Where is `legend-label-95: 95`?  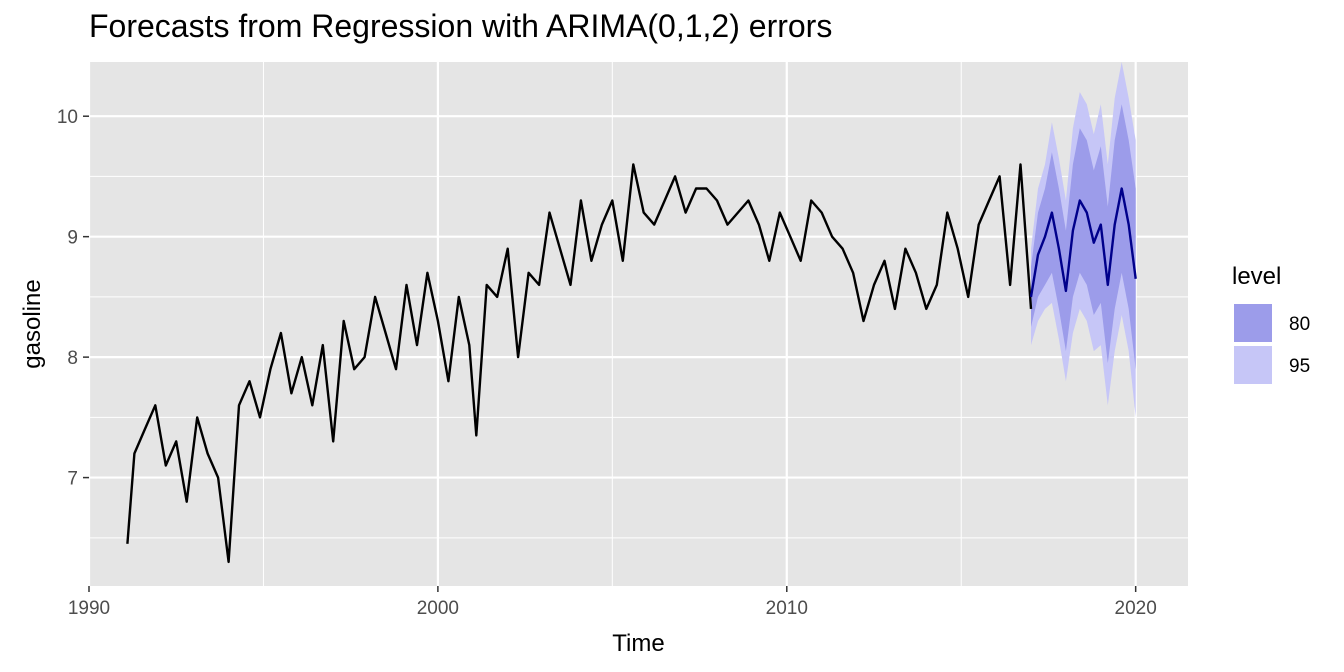 legend-label-95: 95 is located at coordinates (1299, 366).